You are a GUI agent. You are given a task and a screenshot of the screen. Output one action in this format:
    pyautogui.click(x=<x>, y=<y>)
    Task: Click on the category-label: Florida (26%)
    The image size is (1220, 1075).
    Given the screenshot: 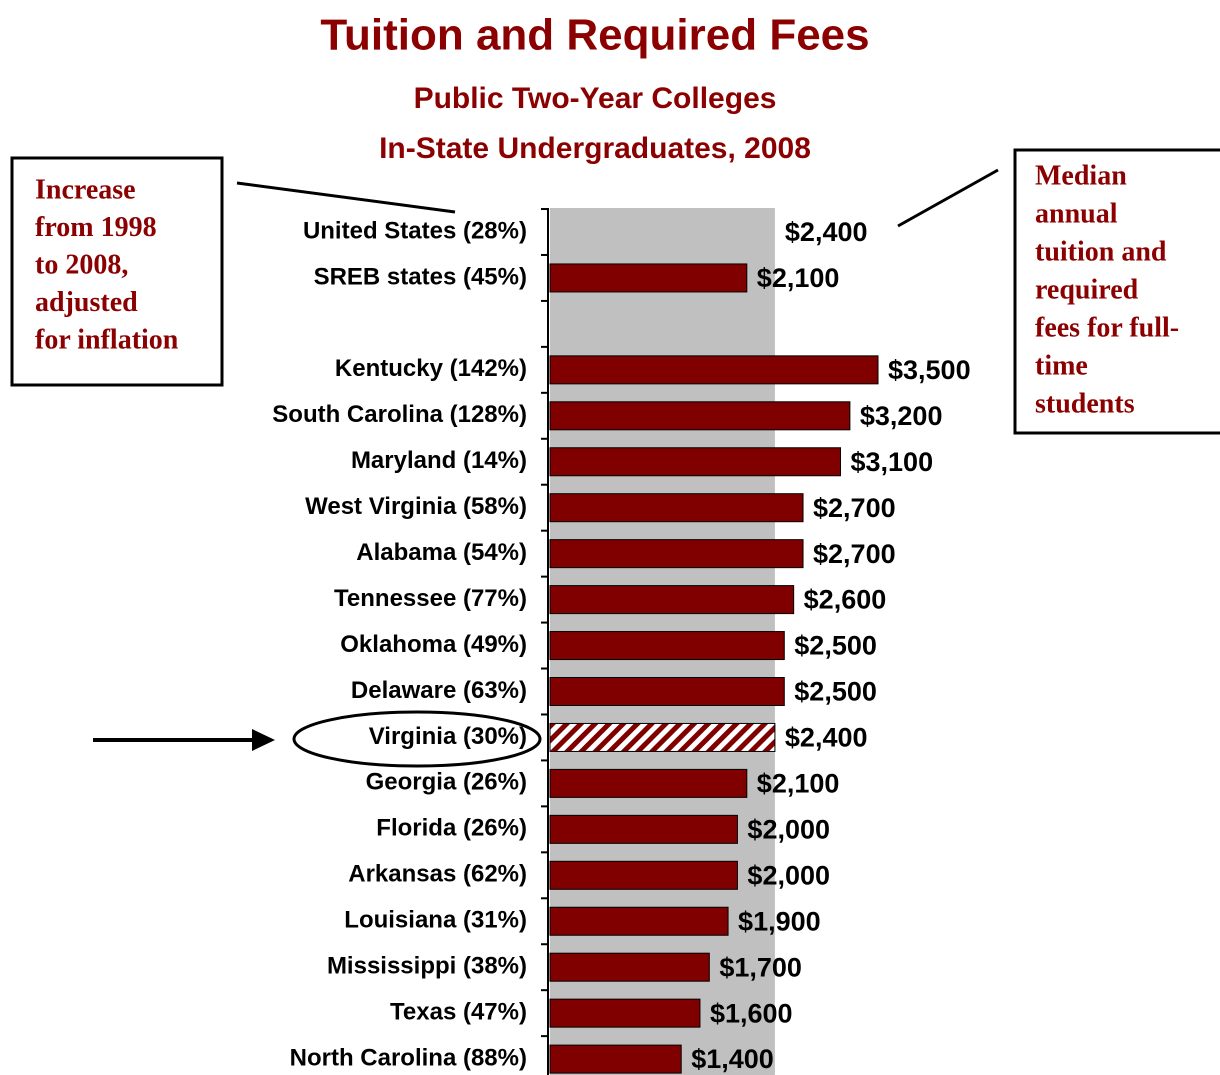 What is the action you would take?
    pyautogui.click(x=451, y=828)
    